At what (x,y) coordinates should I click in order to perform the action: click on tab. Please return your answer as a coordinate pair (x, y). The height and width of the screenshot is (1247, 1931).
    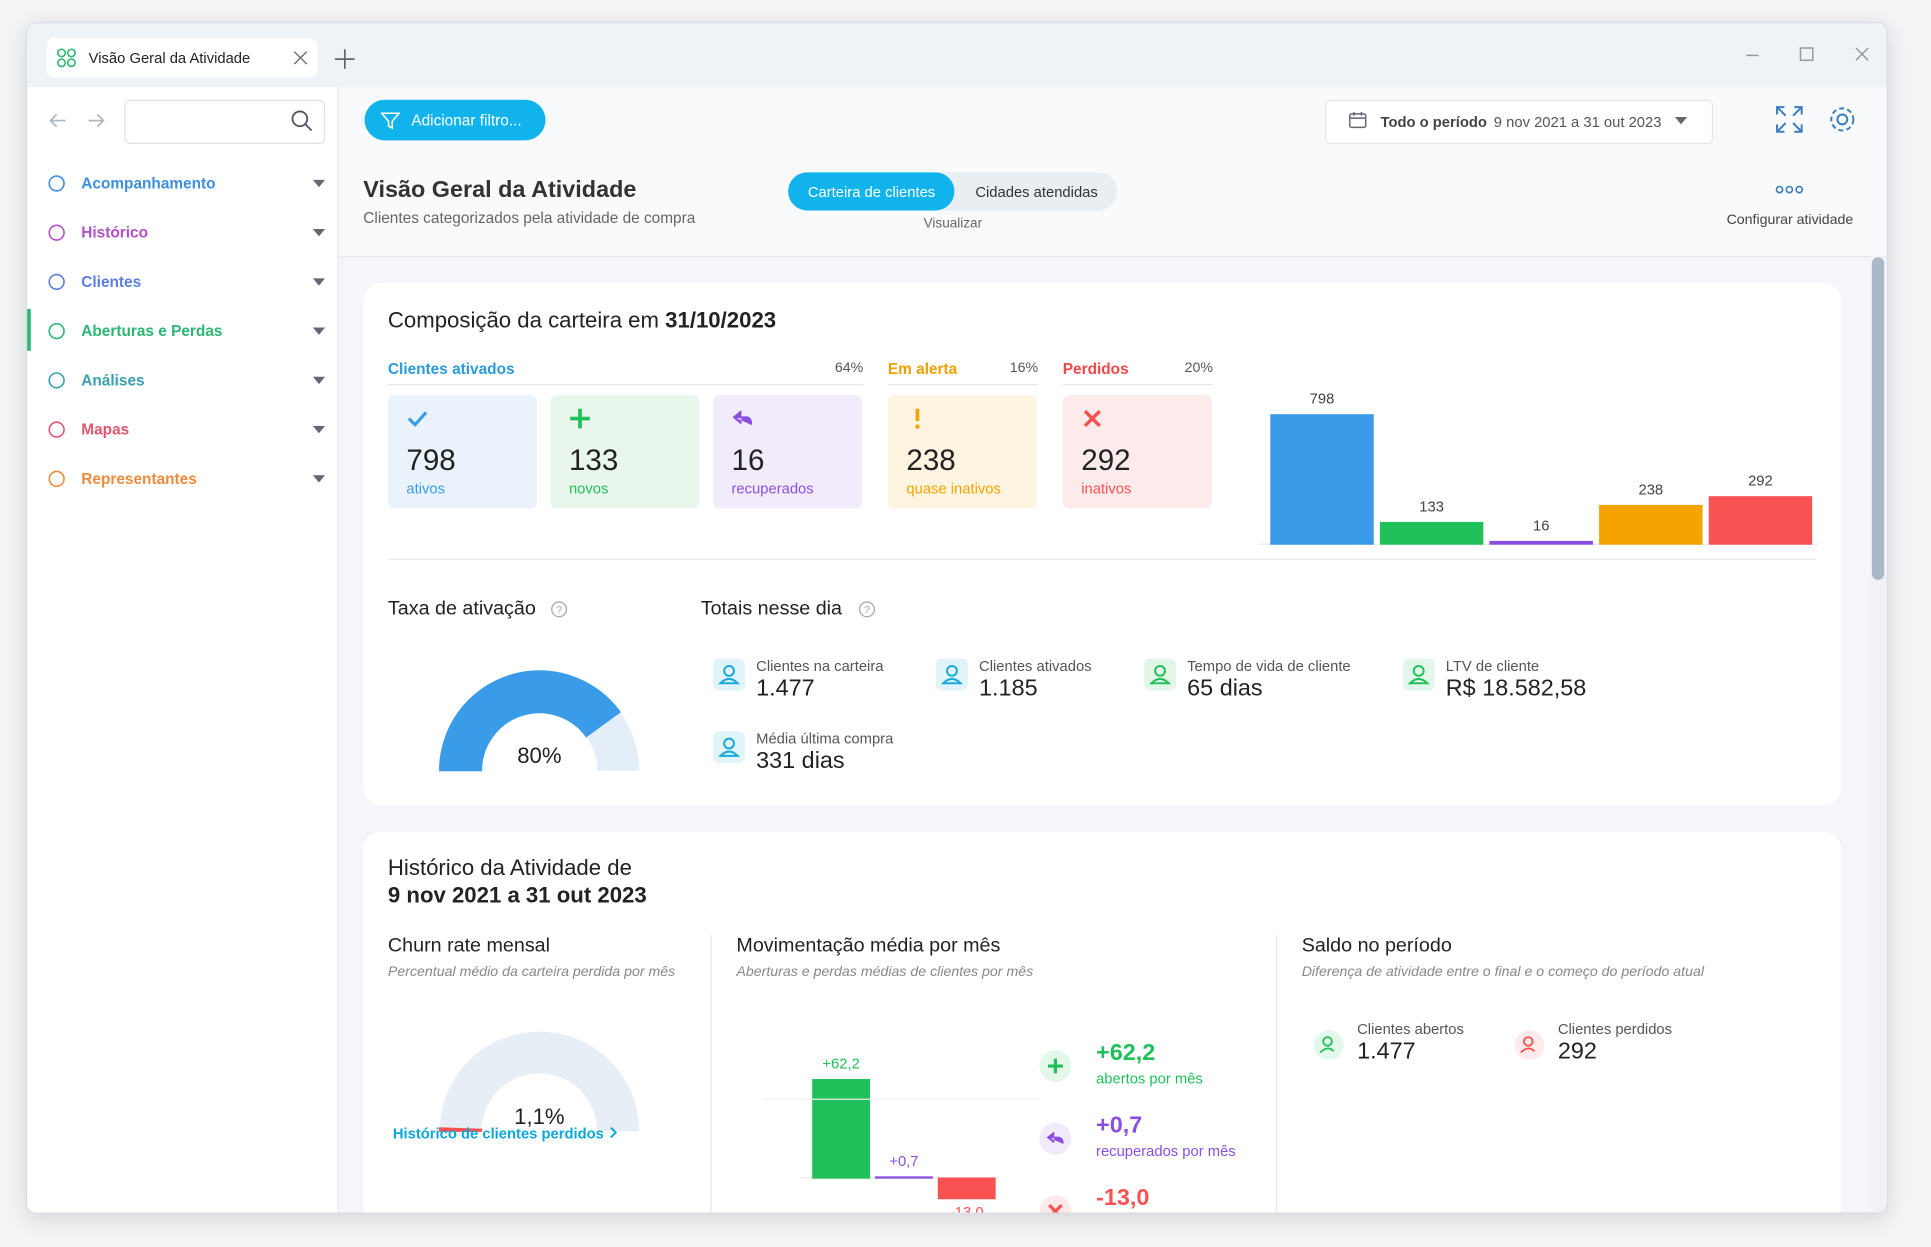
    Looking at the image, I should click on (182, 58).